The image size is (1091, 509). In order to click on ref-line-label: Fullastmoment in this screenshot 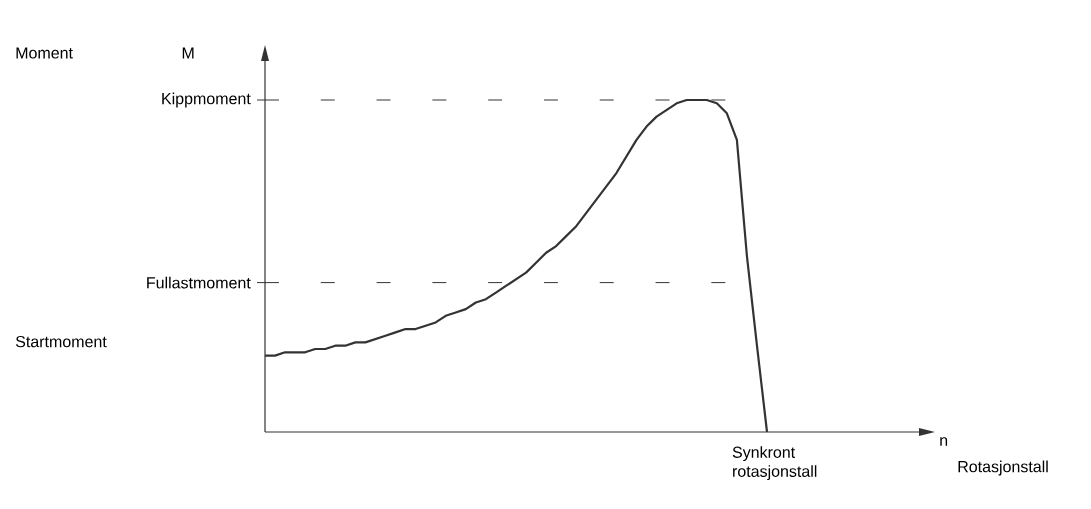, I will do `click(199, 282)`.